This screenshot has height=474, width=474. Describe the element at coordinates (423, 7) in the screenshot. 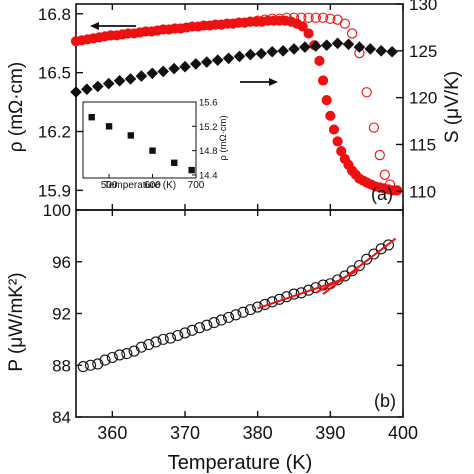

I see `right-axis-tick-label: 130` at that location.